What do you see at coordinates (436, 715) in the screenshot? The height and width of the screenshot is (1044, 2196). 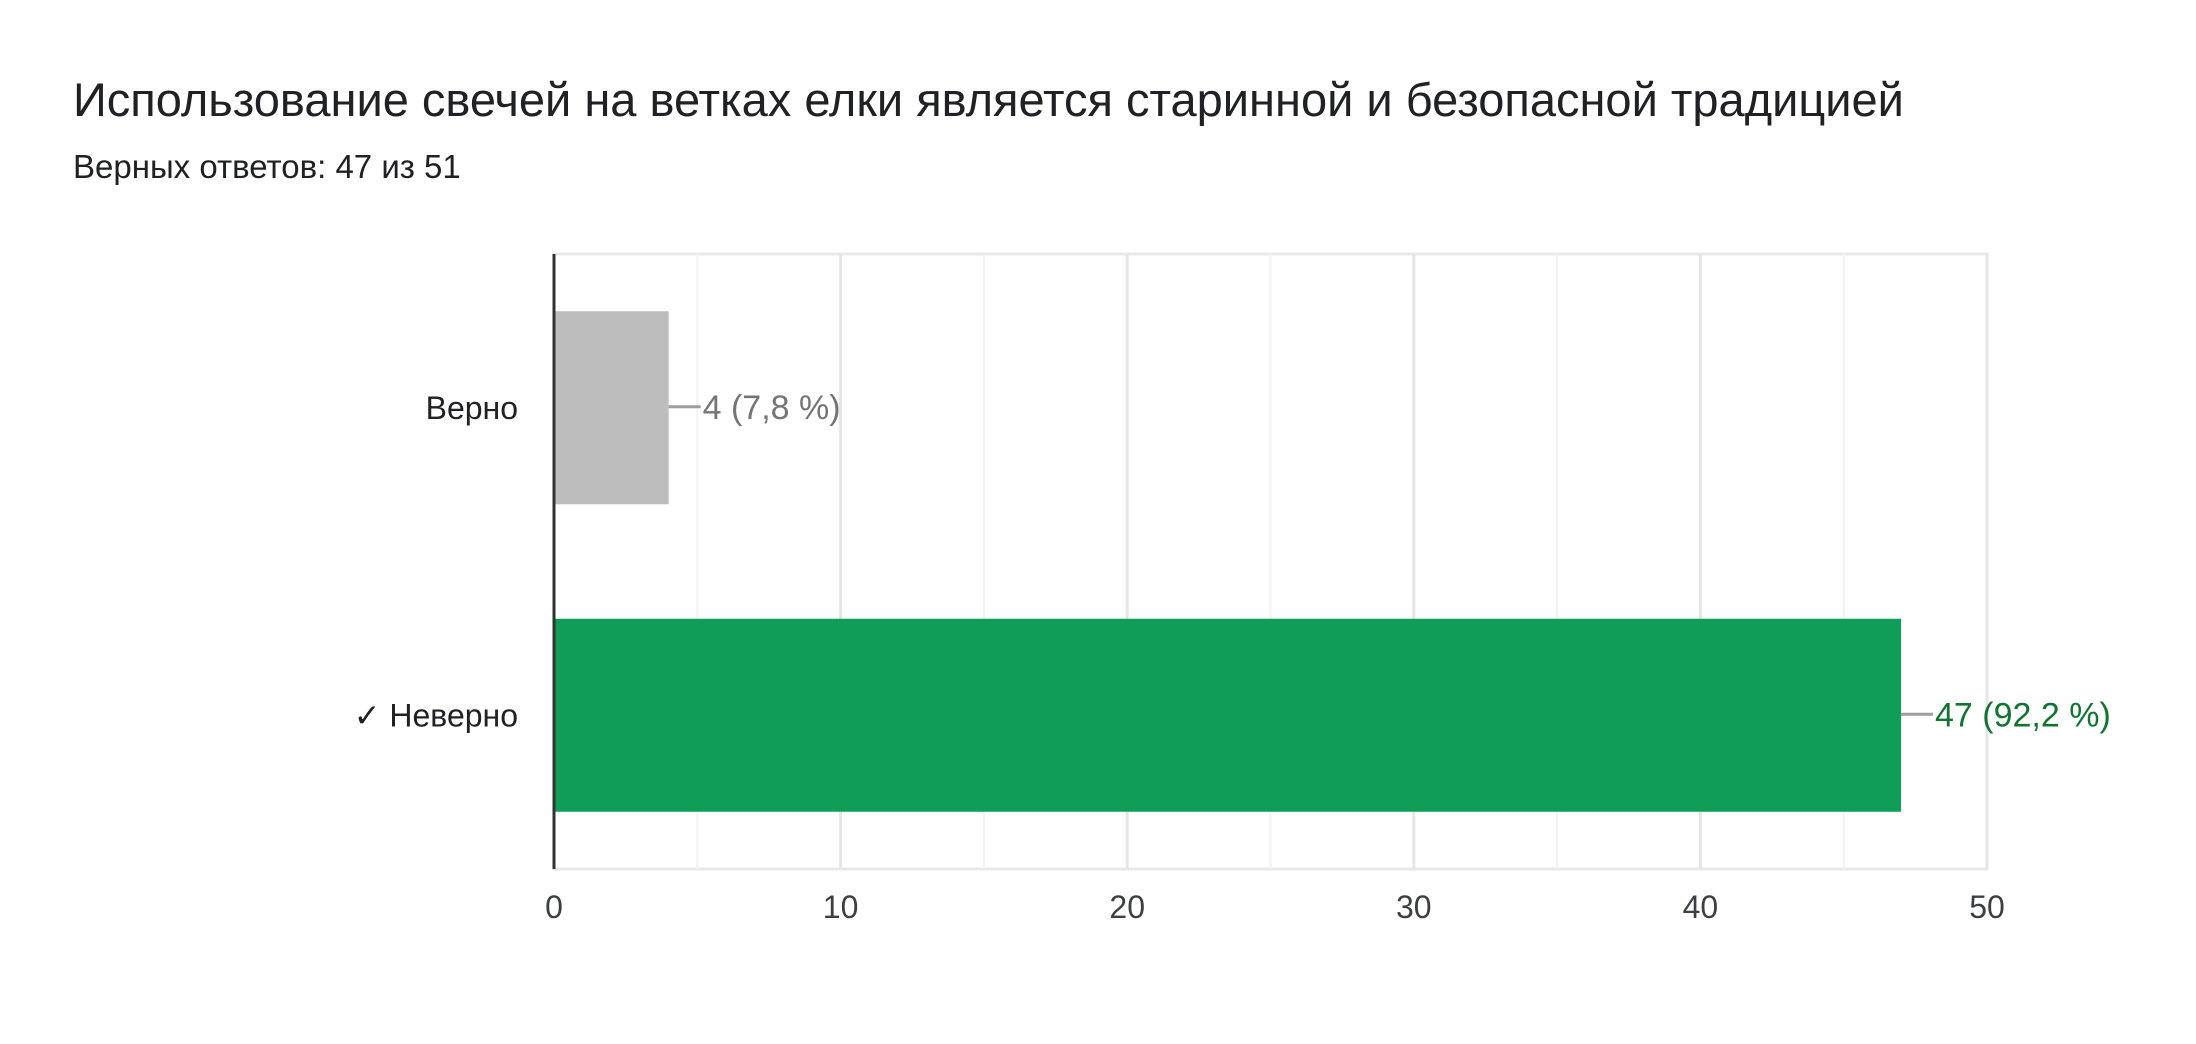 I see `category-label: ✓ Неверно` at bounding box center [436, 715].